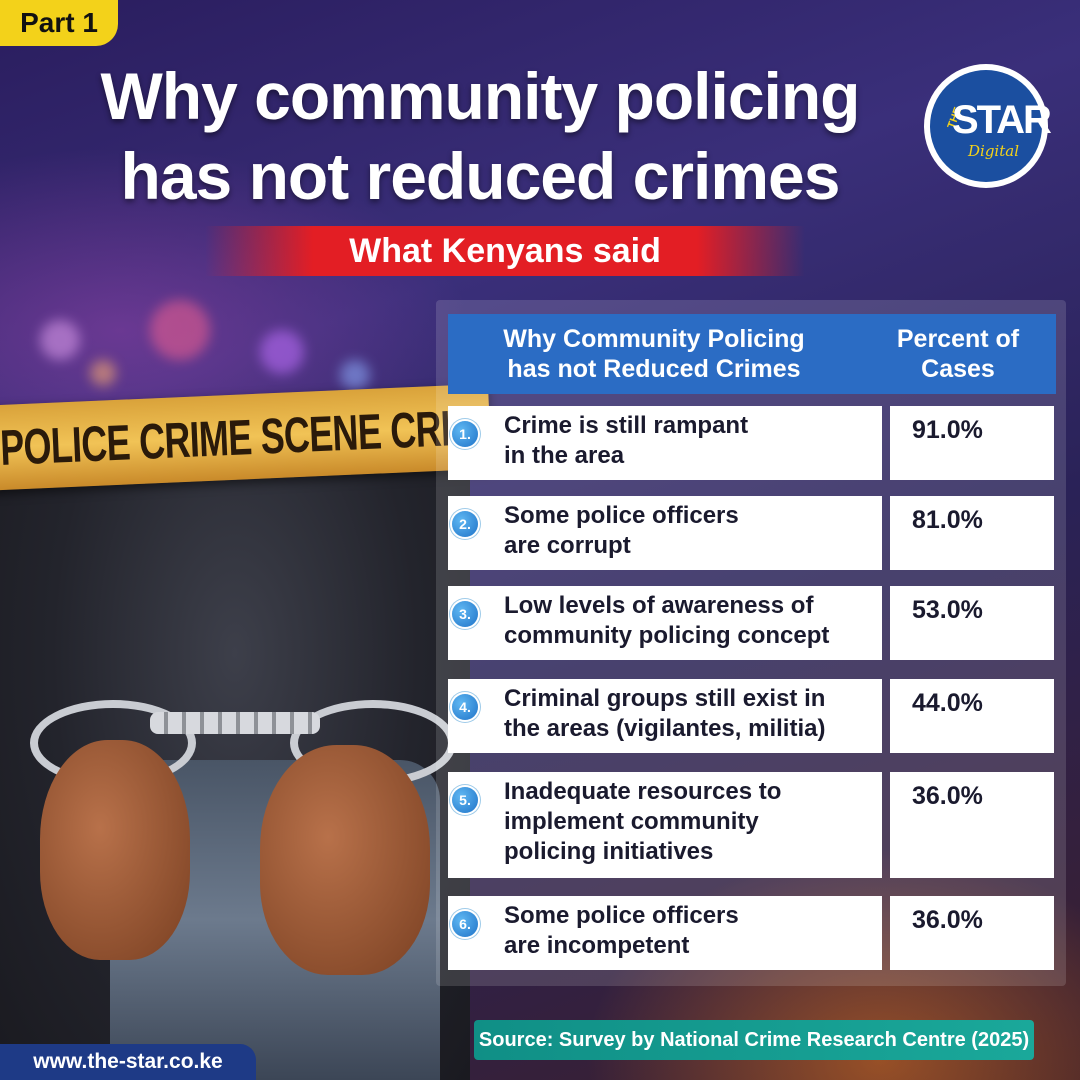  Describe the element at coordinates (947, 703) in the screenshot. I see `row-percent-value: 44.0%` at that location.